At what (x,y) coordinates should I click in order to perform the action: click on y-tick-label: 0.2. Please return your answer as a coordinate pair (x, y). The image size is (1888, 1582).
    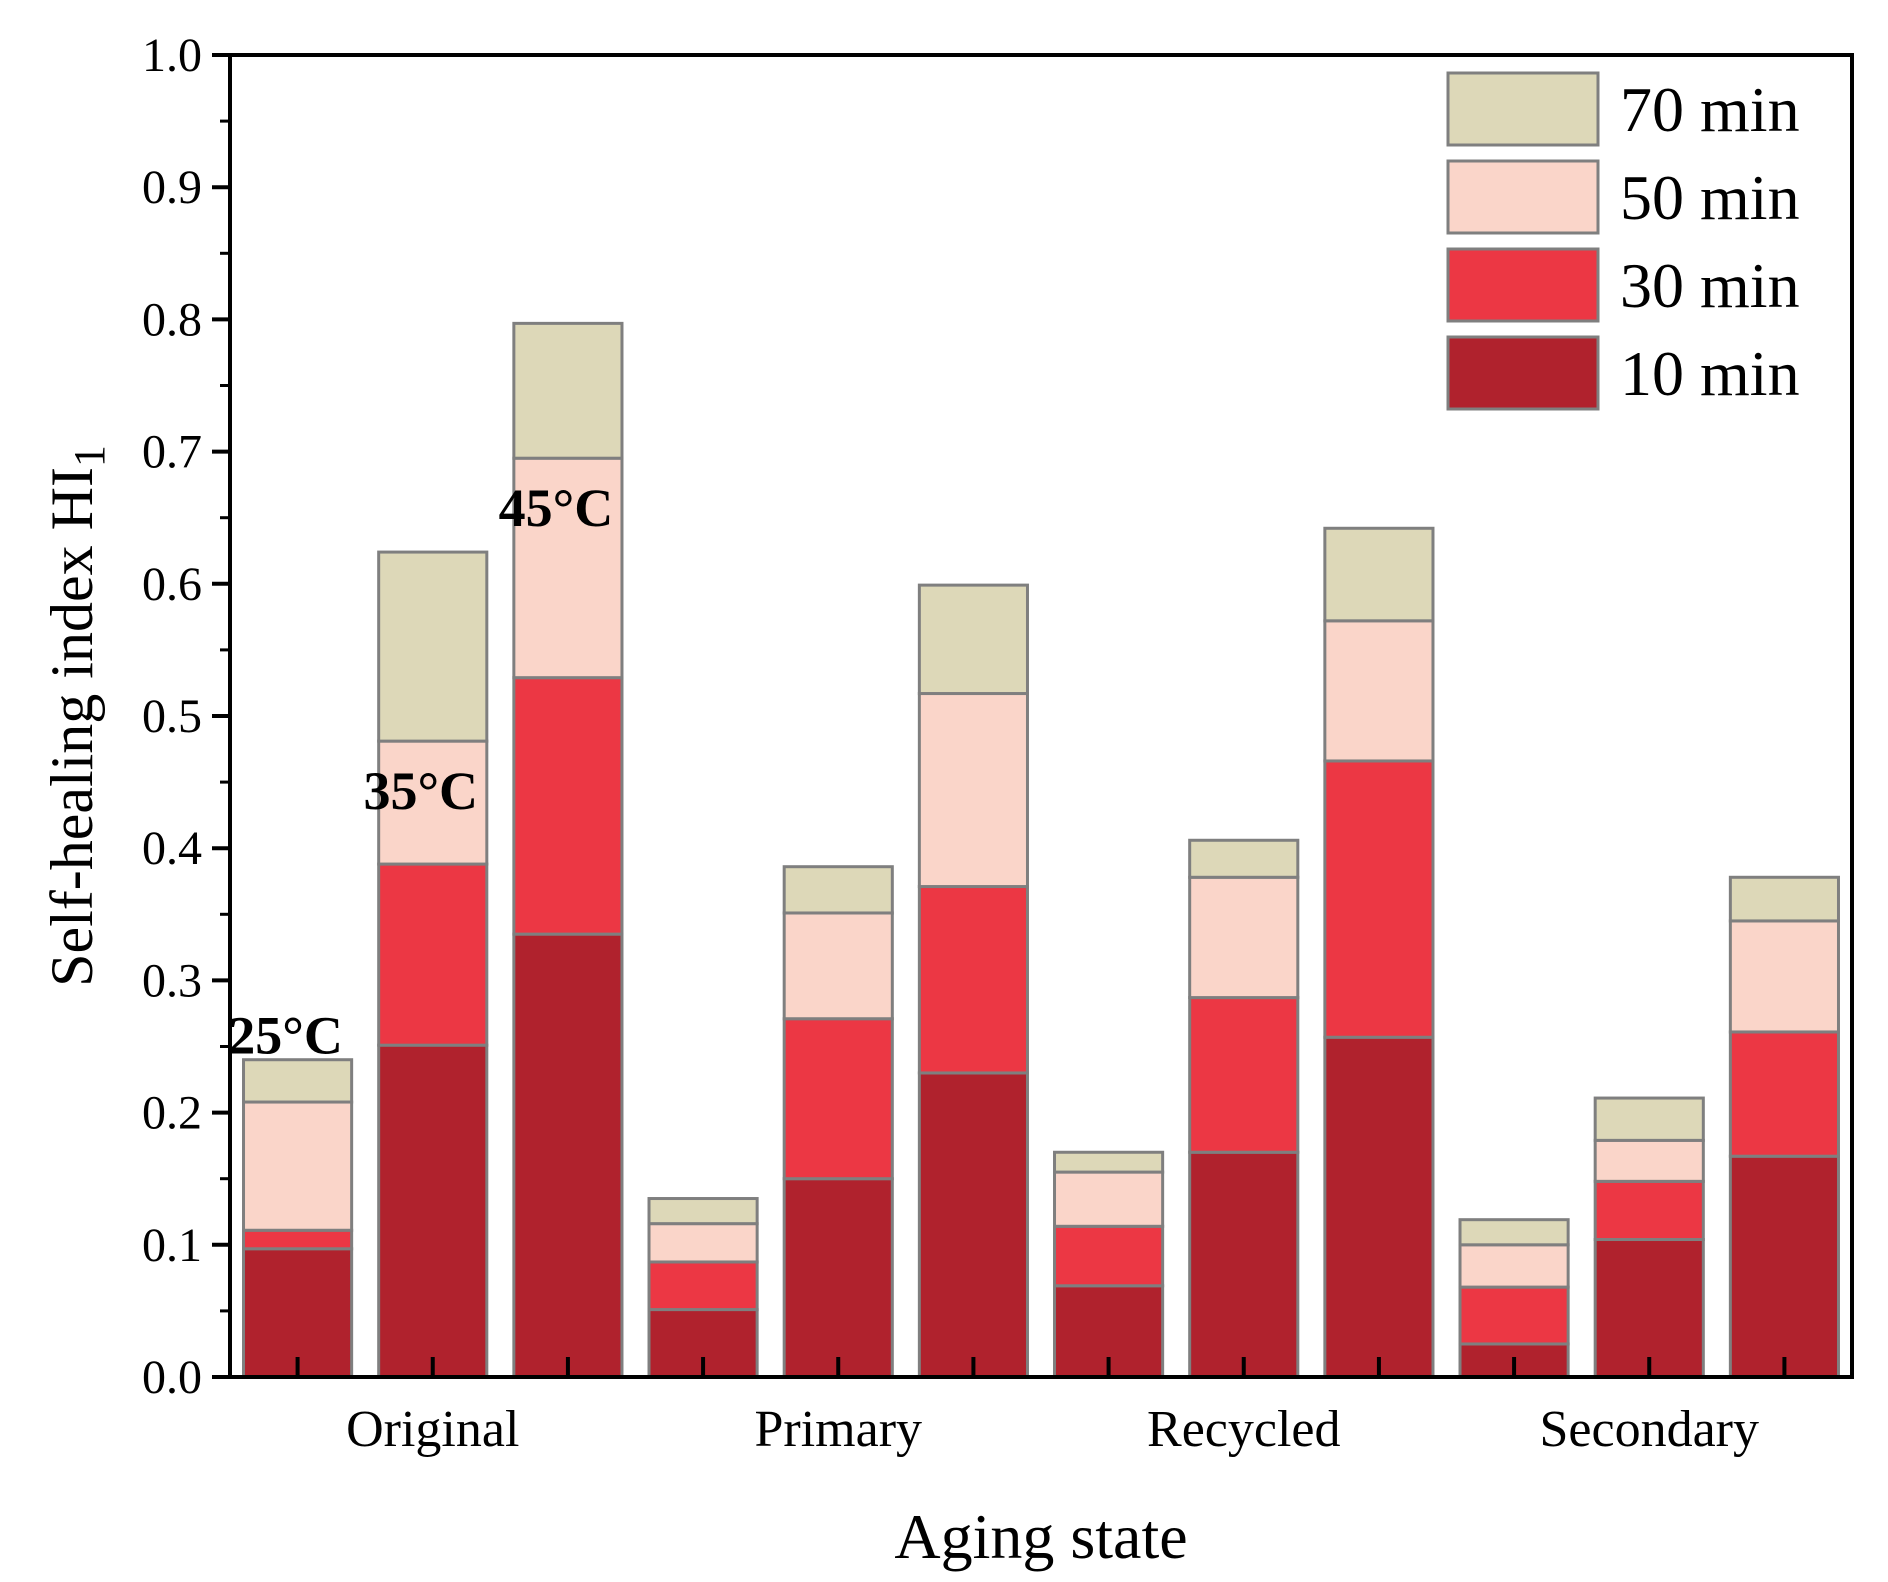
    Looking at the image, I should click on (172, 1113).